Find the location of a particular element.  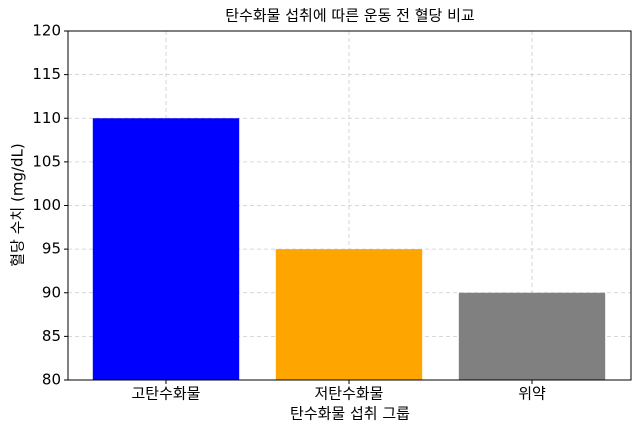

y-tick-label: 100 is located at coordinates (46, 205).